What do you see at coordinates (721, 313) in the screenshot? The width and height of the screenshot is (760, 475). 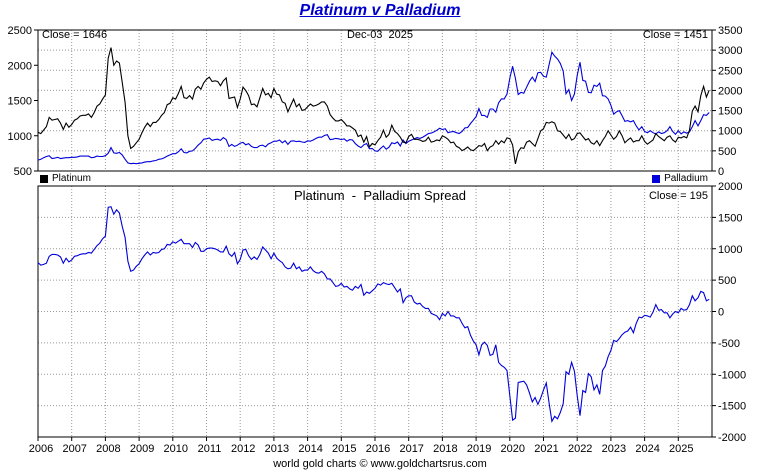 I see `spread-tick-label: 0` at bounding box center [721, 313].